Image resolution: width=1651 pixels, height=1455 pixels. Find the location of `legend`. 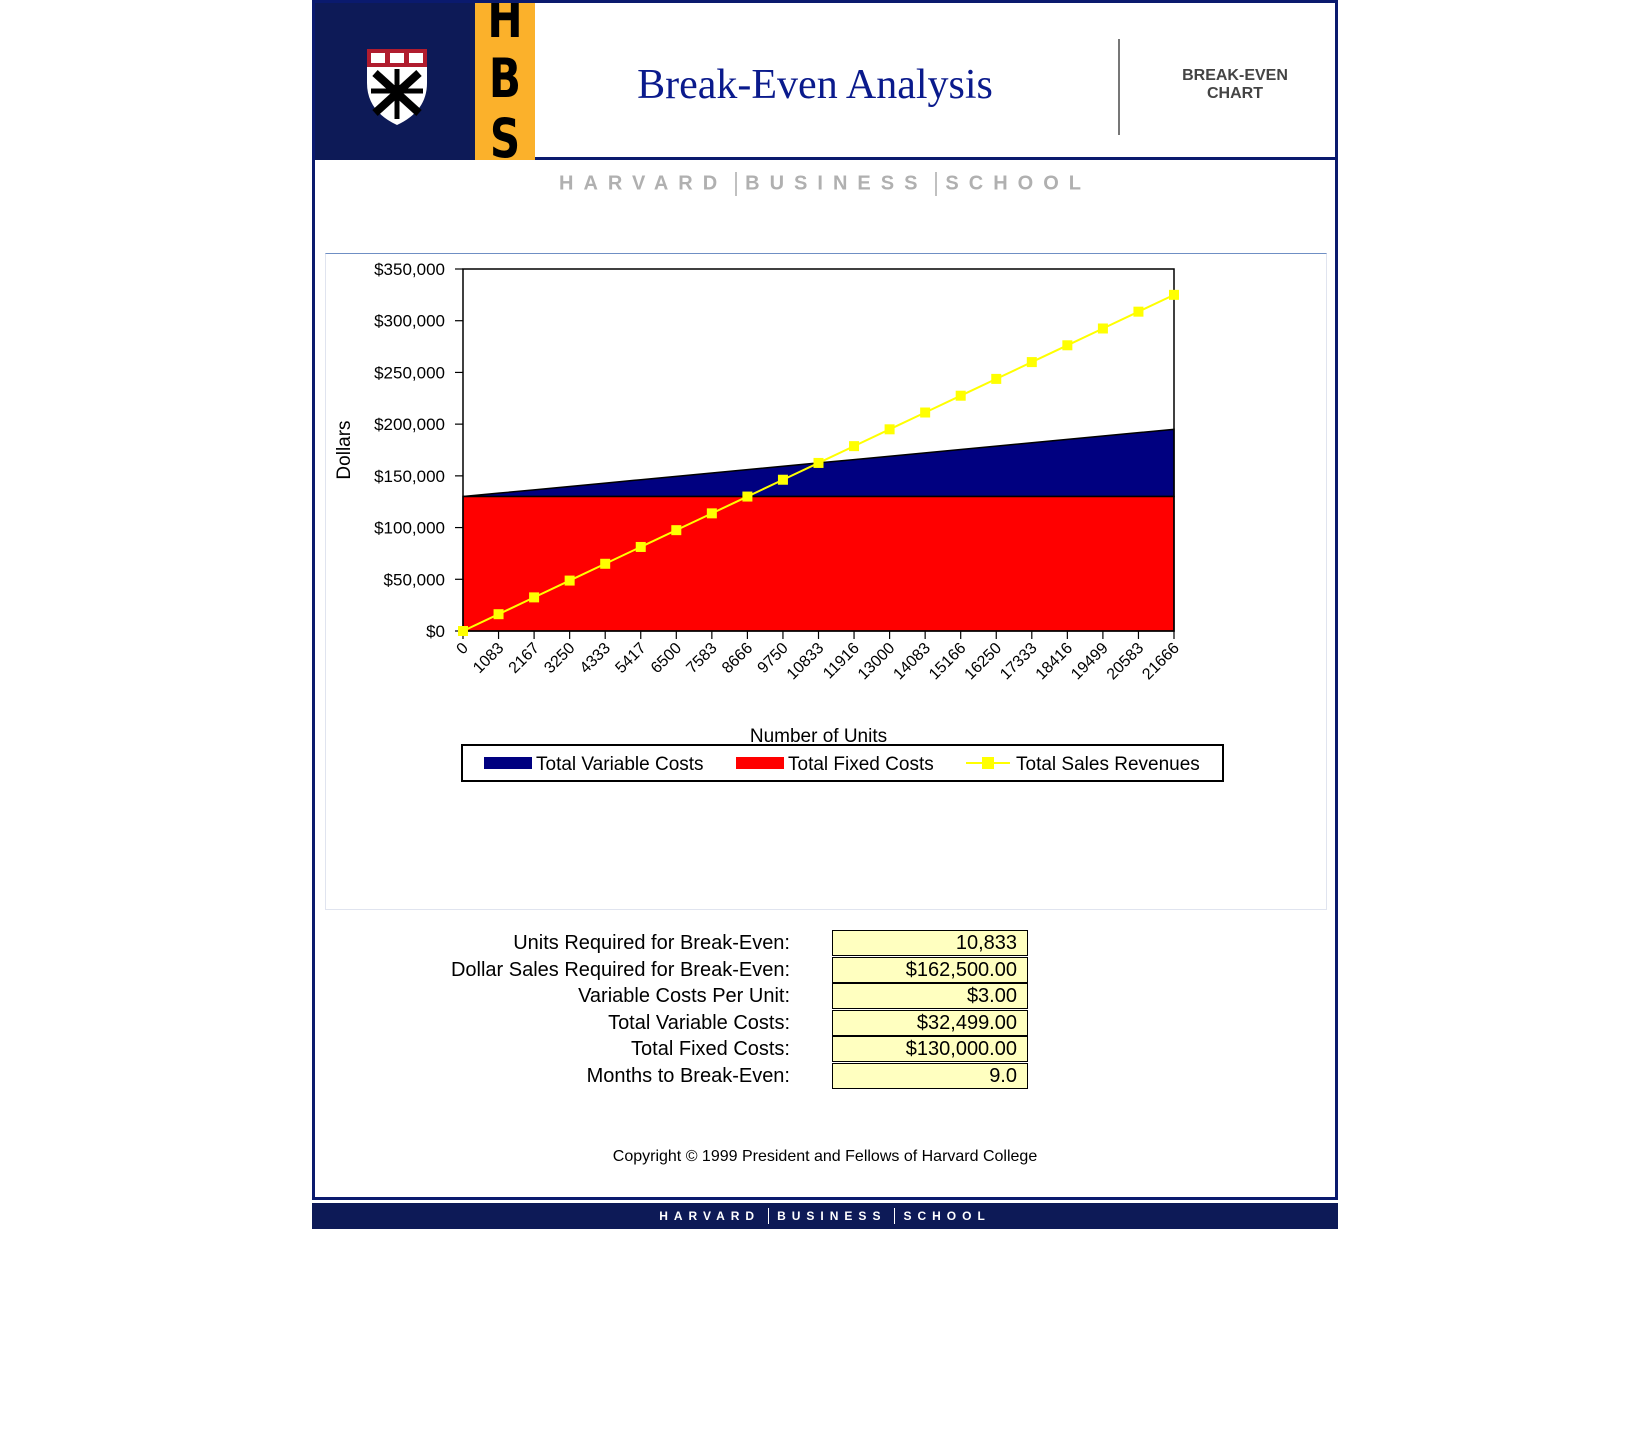

legend is located at coordinates (842, 763).